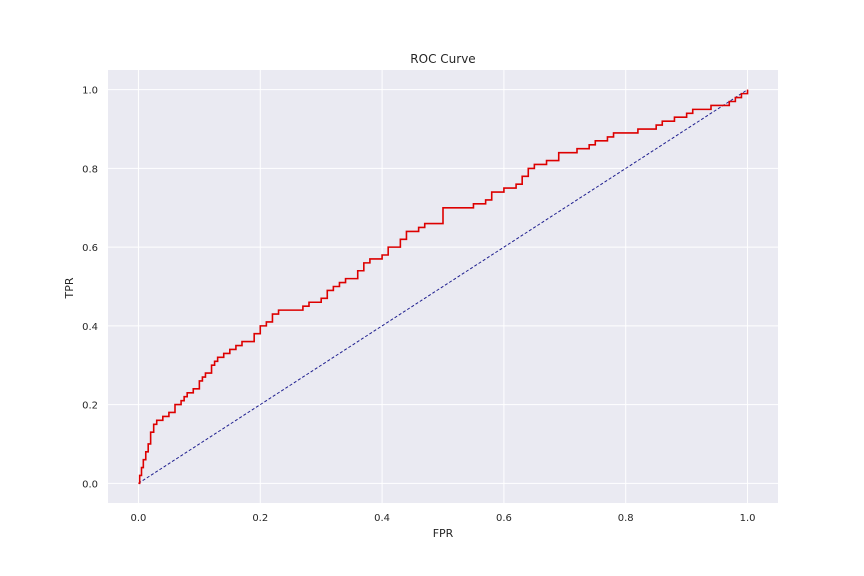 This screenshot has width=864, height=576. What do you see at coordinates (90, 484) in the screenshot?
I see `y-tick-label: 0.0` at bounding box center [90, 484].